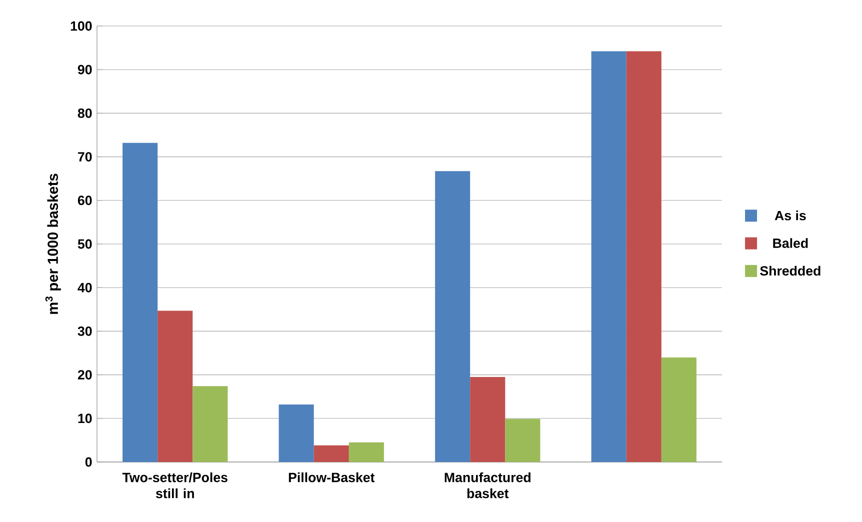 The width and height of the screenshot is (862, 522). Describe the element at coordinates (175, 485) in the screenshot. I see `x-tick-label: Two-setter/Poles still in` at that location.